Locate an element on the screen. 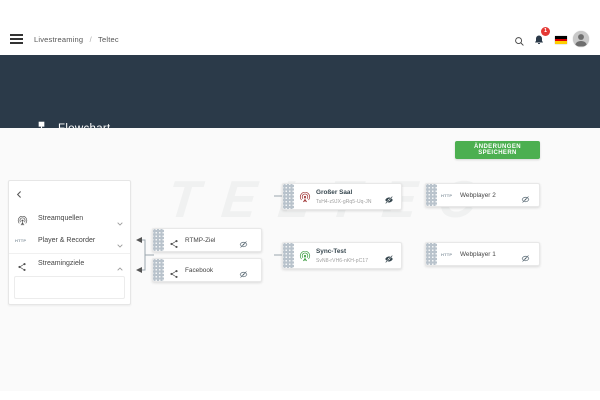 This screenshot has height=400, width=600. node-sync-test: Sync-Test SvN8-rVH6-nKH-pC17 is located at coordinates (342, 255).